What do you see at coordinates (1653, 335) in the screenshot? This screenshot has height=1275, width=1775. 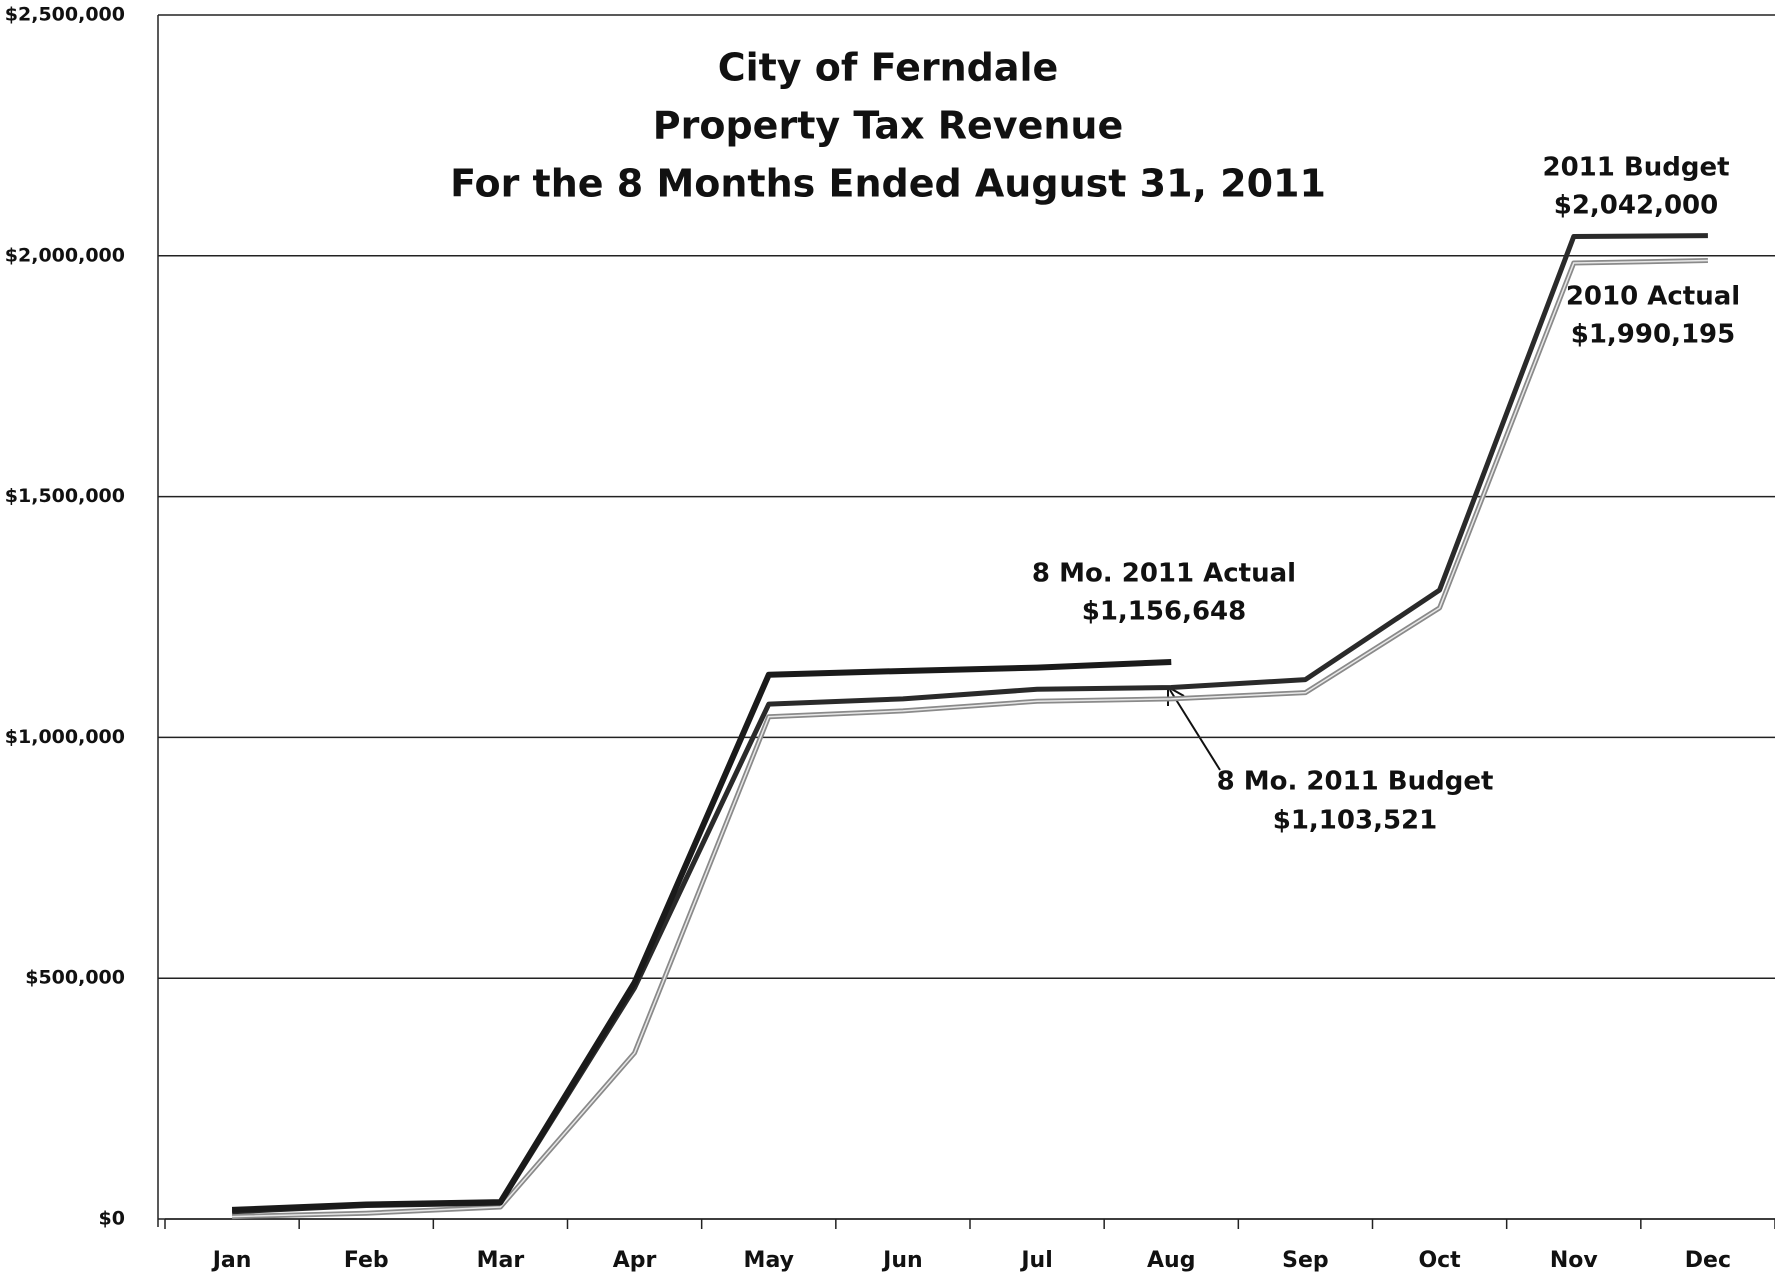 I see `annotation: $1,990,195` at bounding box center [1653, 335].